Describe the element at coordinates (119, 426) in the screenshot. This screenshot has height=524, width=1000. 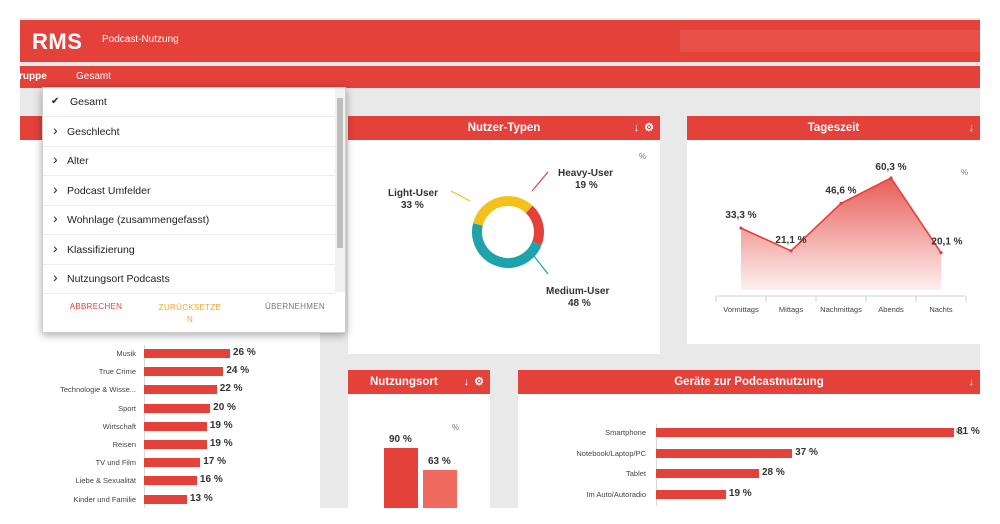
I see `themen-category-label: Wirtschaft` at that location.